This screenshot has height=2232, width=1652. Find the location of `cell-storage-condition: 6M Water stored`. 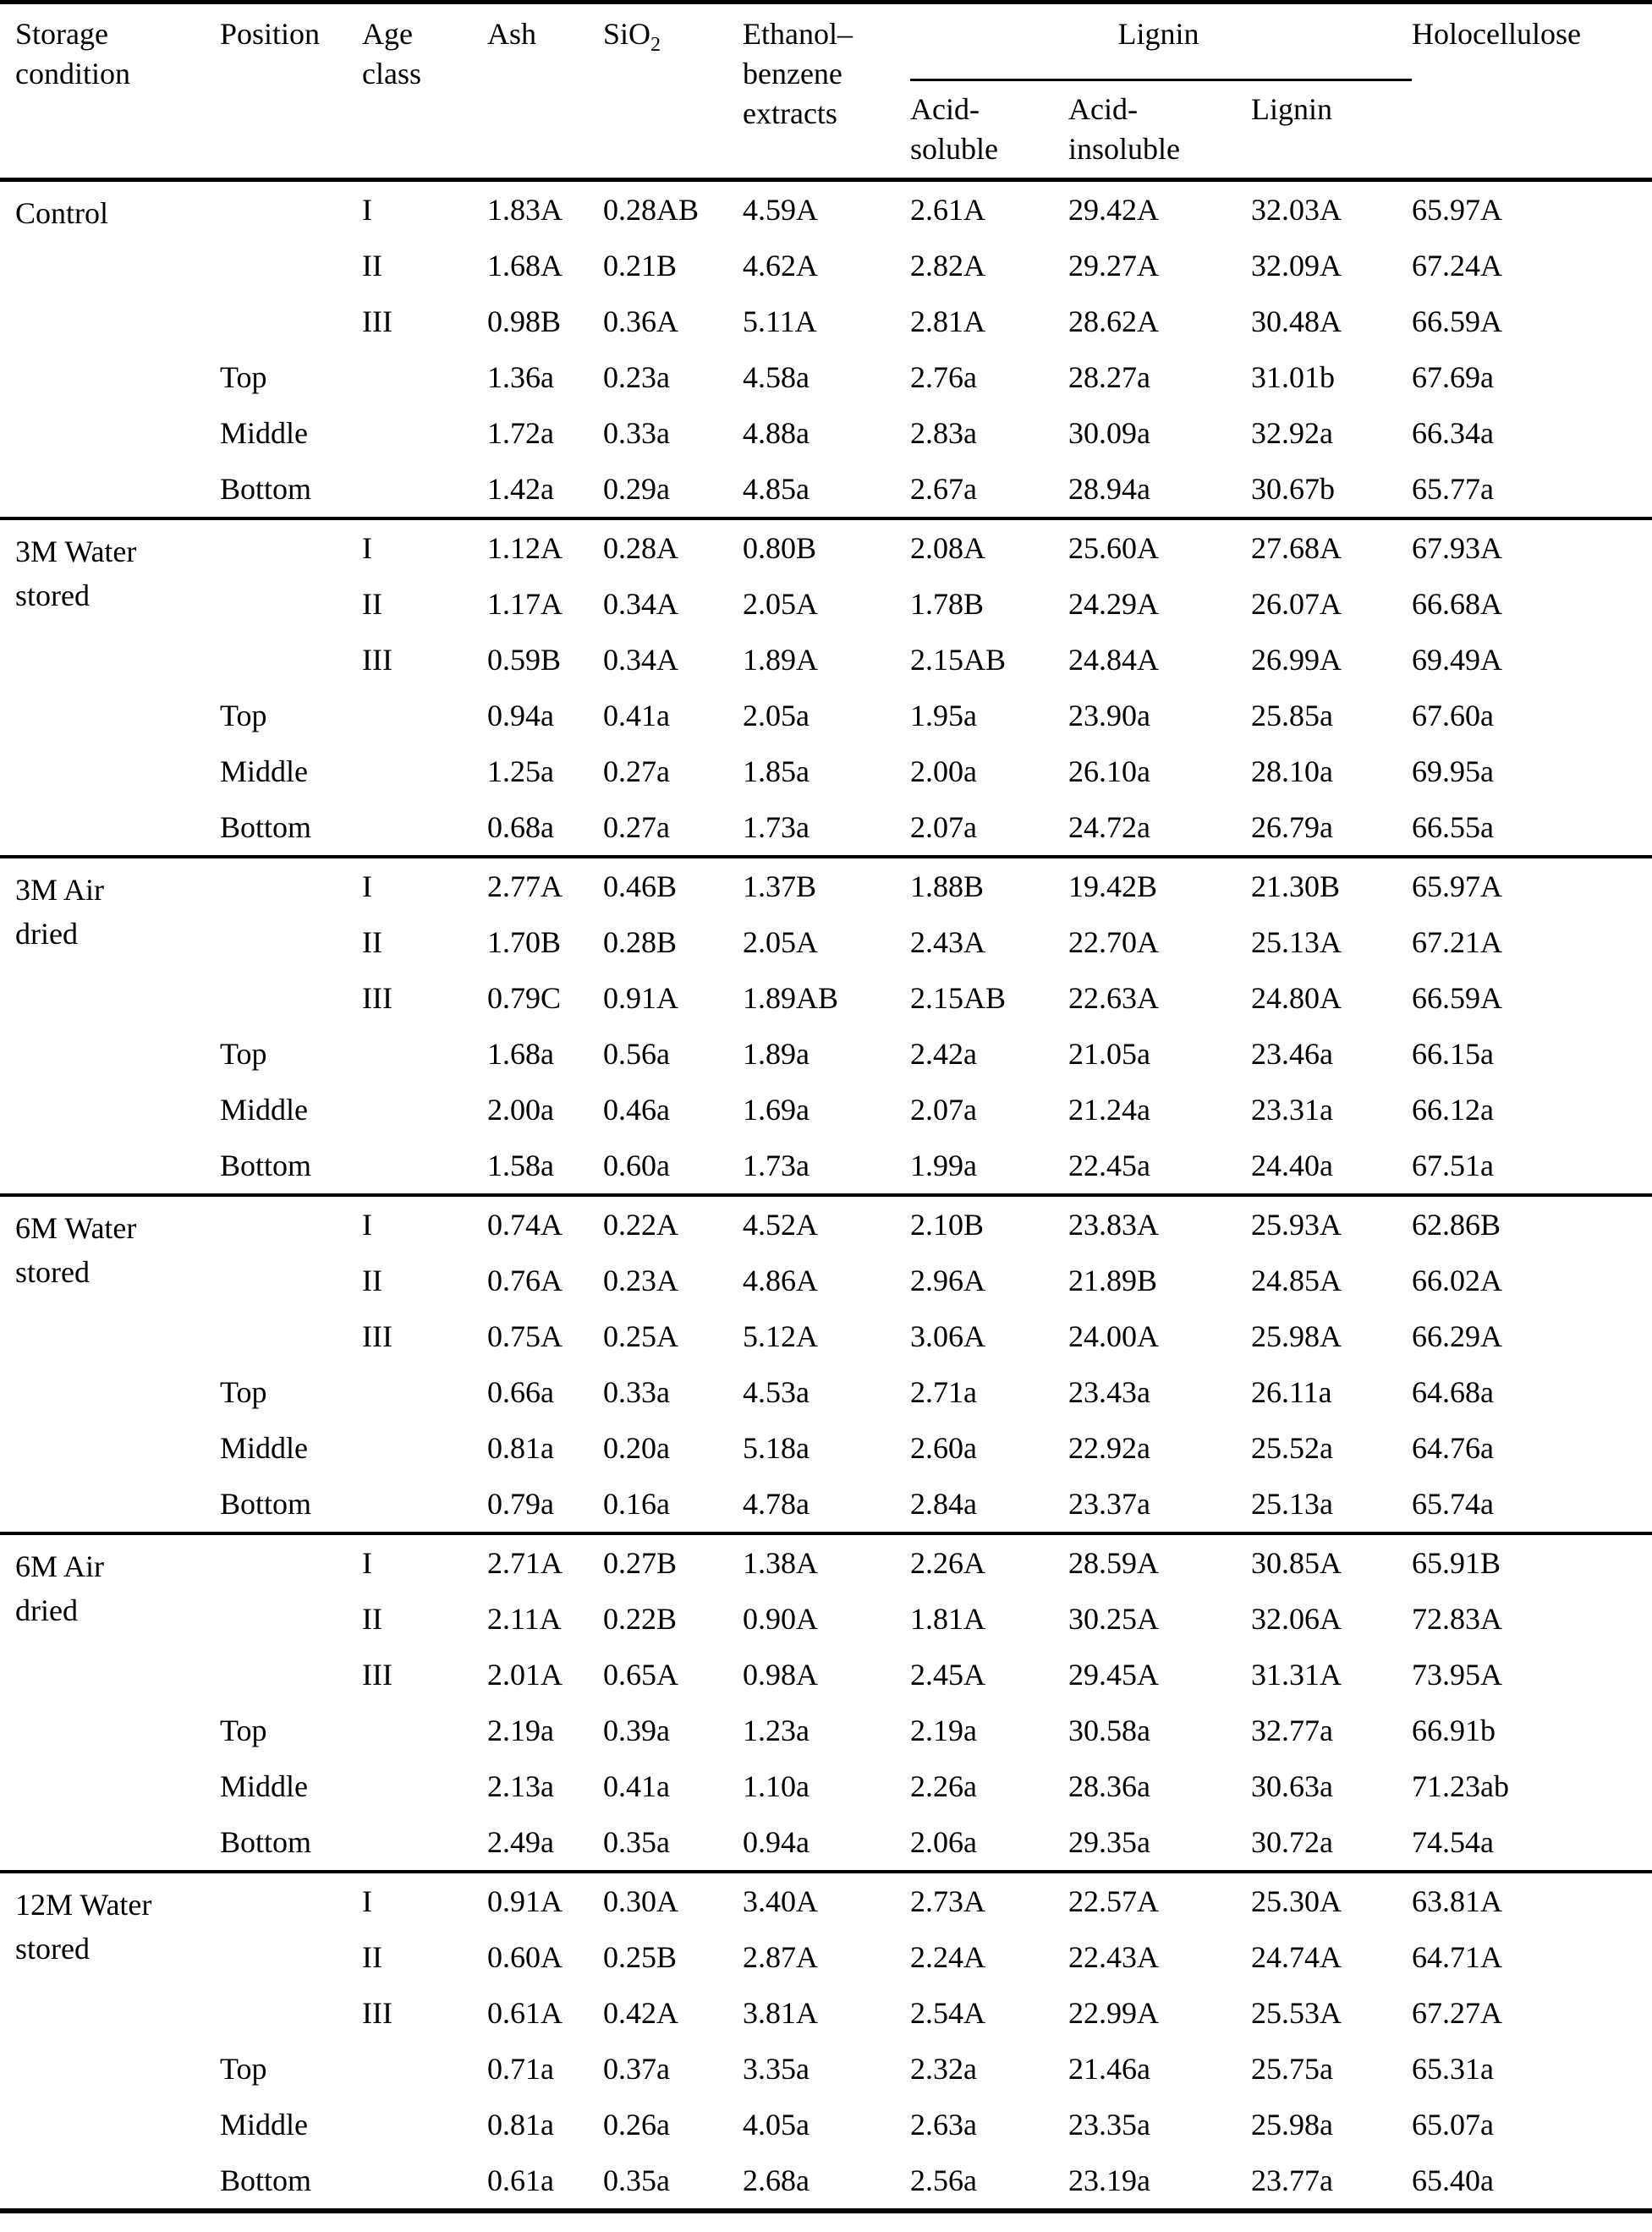

cell-storage-condition: 6M Water stored is located at coordinates (76, 1250).